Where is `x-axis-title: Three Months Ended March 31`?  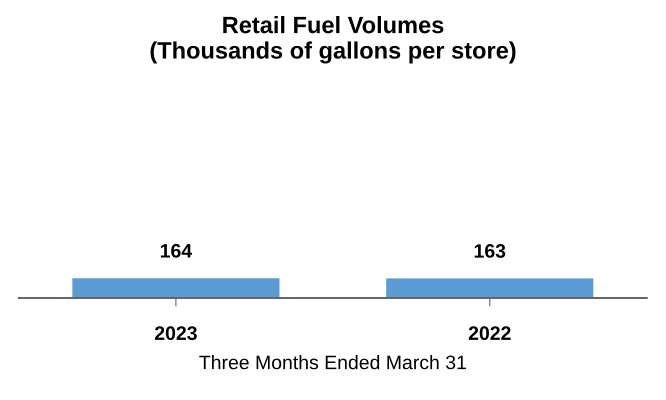
x-axis-title: Three Months Ended March 31 is located at coordinates (332, 362).